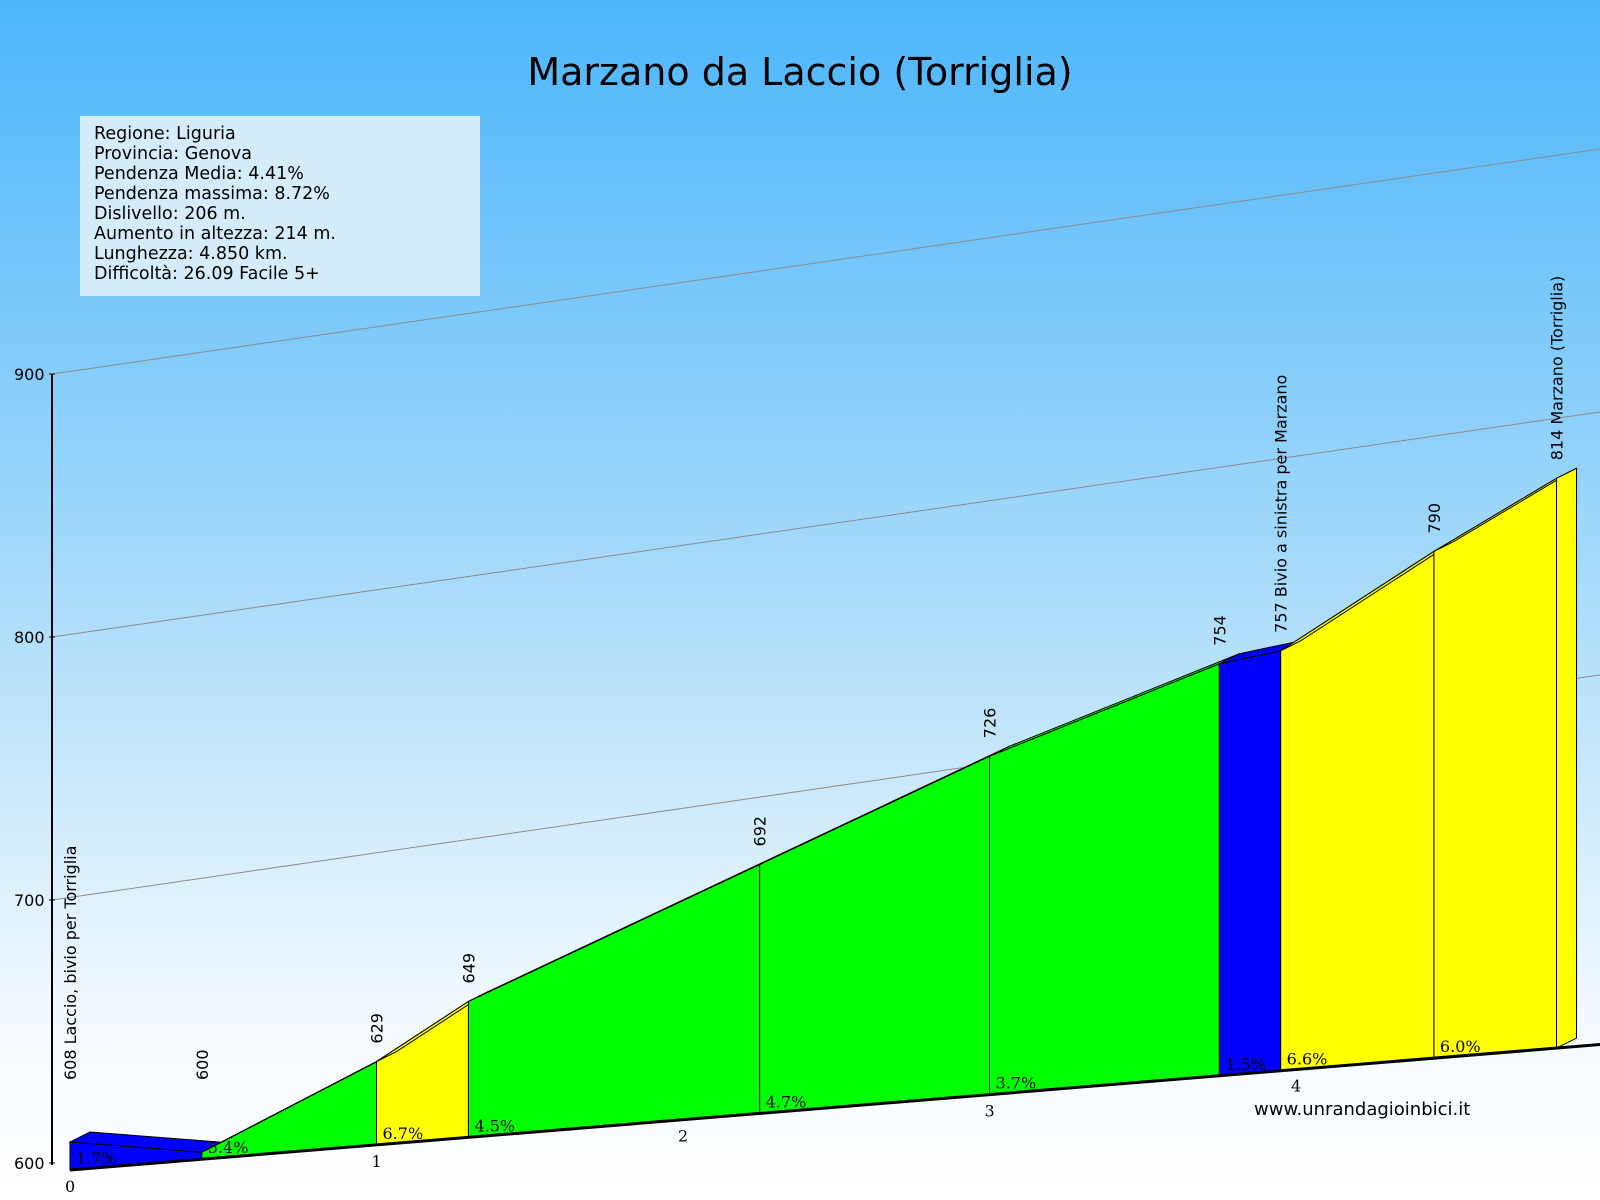 This screenshot has height=1200, width=1600. I want to click on altitude-label: 608 Laccio, bivio per Torriglia, so click(70, 963).